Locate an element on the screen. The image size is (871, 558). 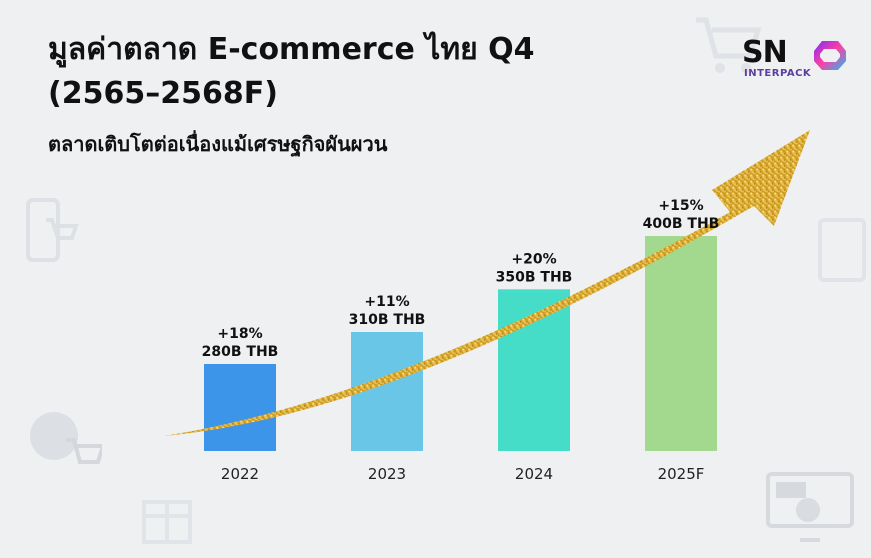
cart-icon is located at coordinates (729, 45).